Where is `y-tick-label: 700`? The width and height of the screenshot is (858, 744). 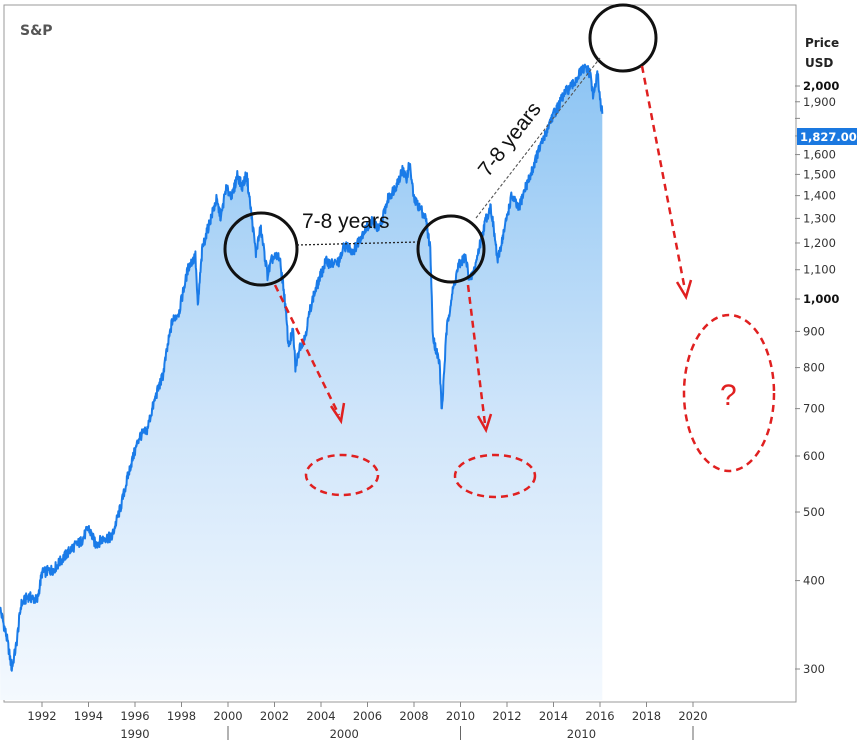
y-tick-label: 700 is located at coordinates (814, 409).